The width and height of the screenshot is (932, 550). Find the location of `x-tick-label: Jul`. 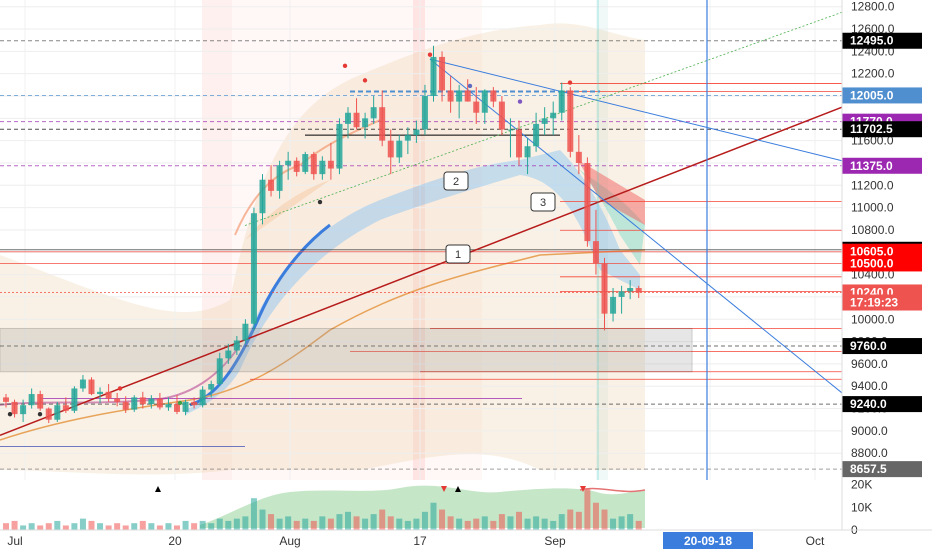

x-tick-label: Jul is located at coordinates (14, 541).